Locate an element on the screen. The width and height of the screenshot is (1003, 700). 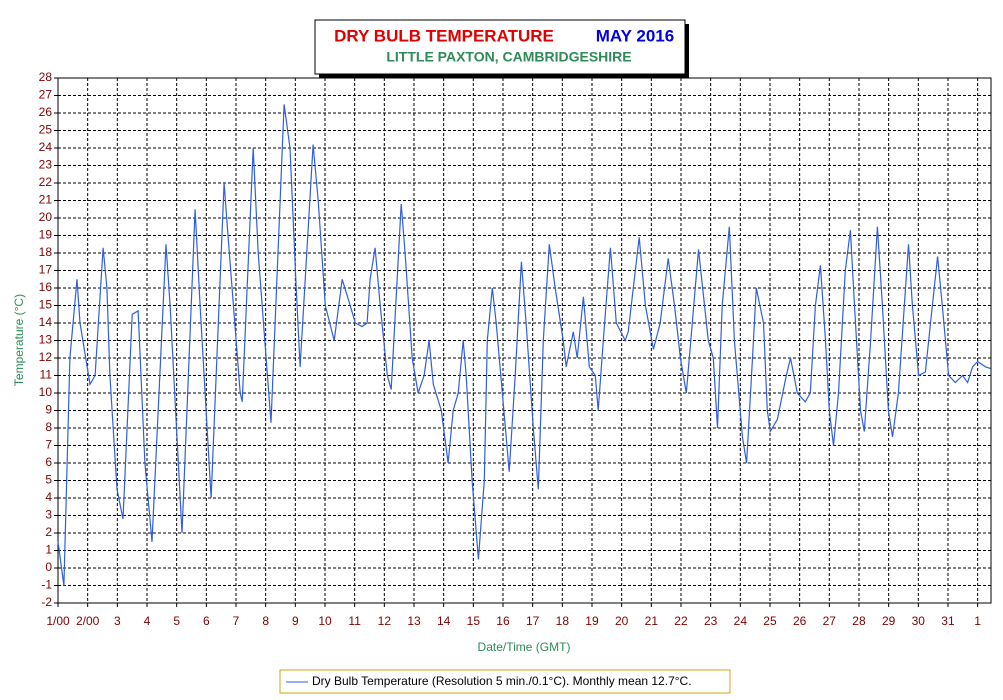
y-tick-label: 6 is located at coordinates (48, 462).